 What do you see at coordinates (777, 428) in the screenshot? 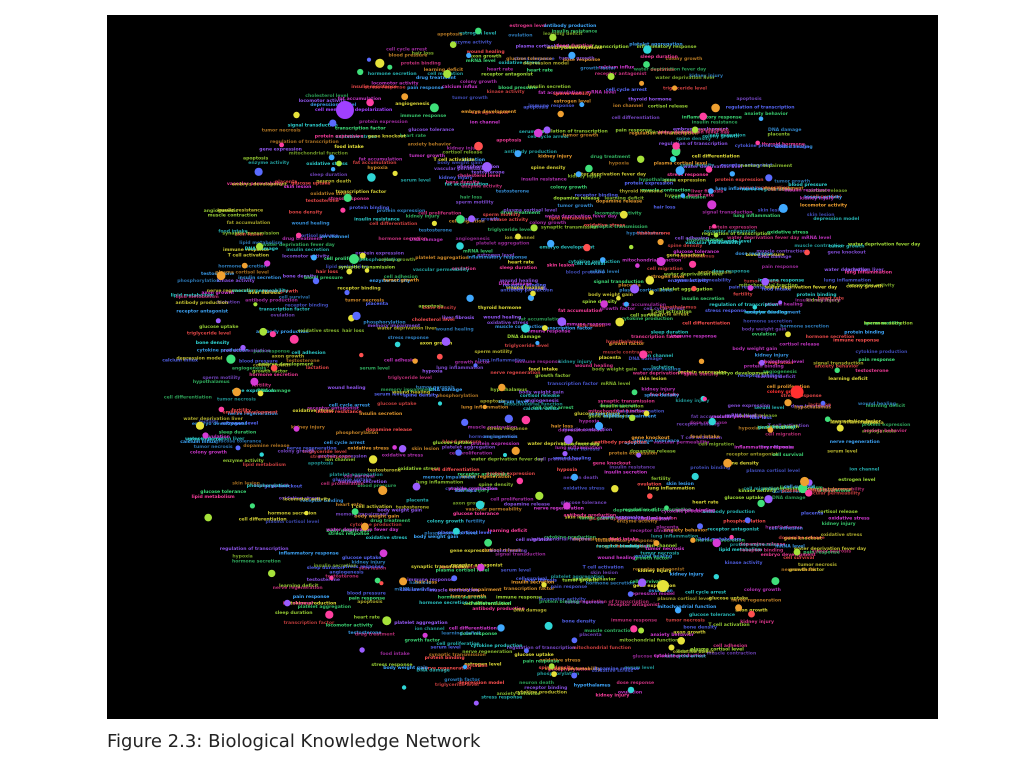
I see `node-label: gene knockout` at bounding box center [777, 428].